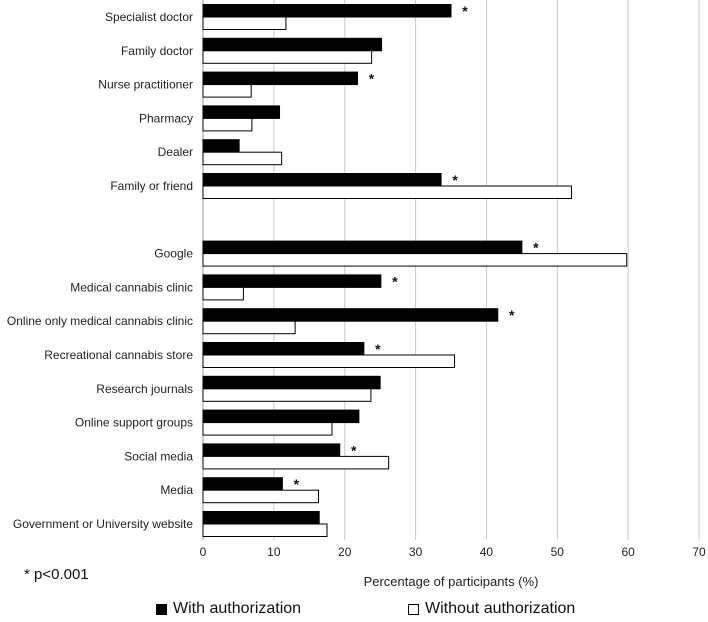  What do you see at coordinates (203, 552) in the screenshot?
I see `x-tick-label: 0` at bounding box center [203, 552].